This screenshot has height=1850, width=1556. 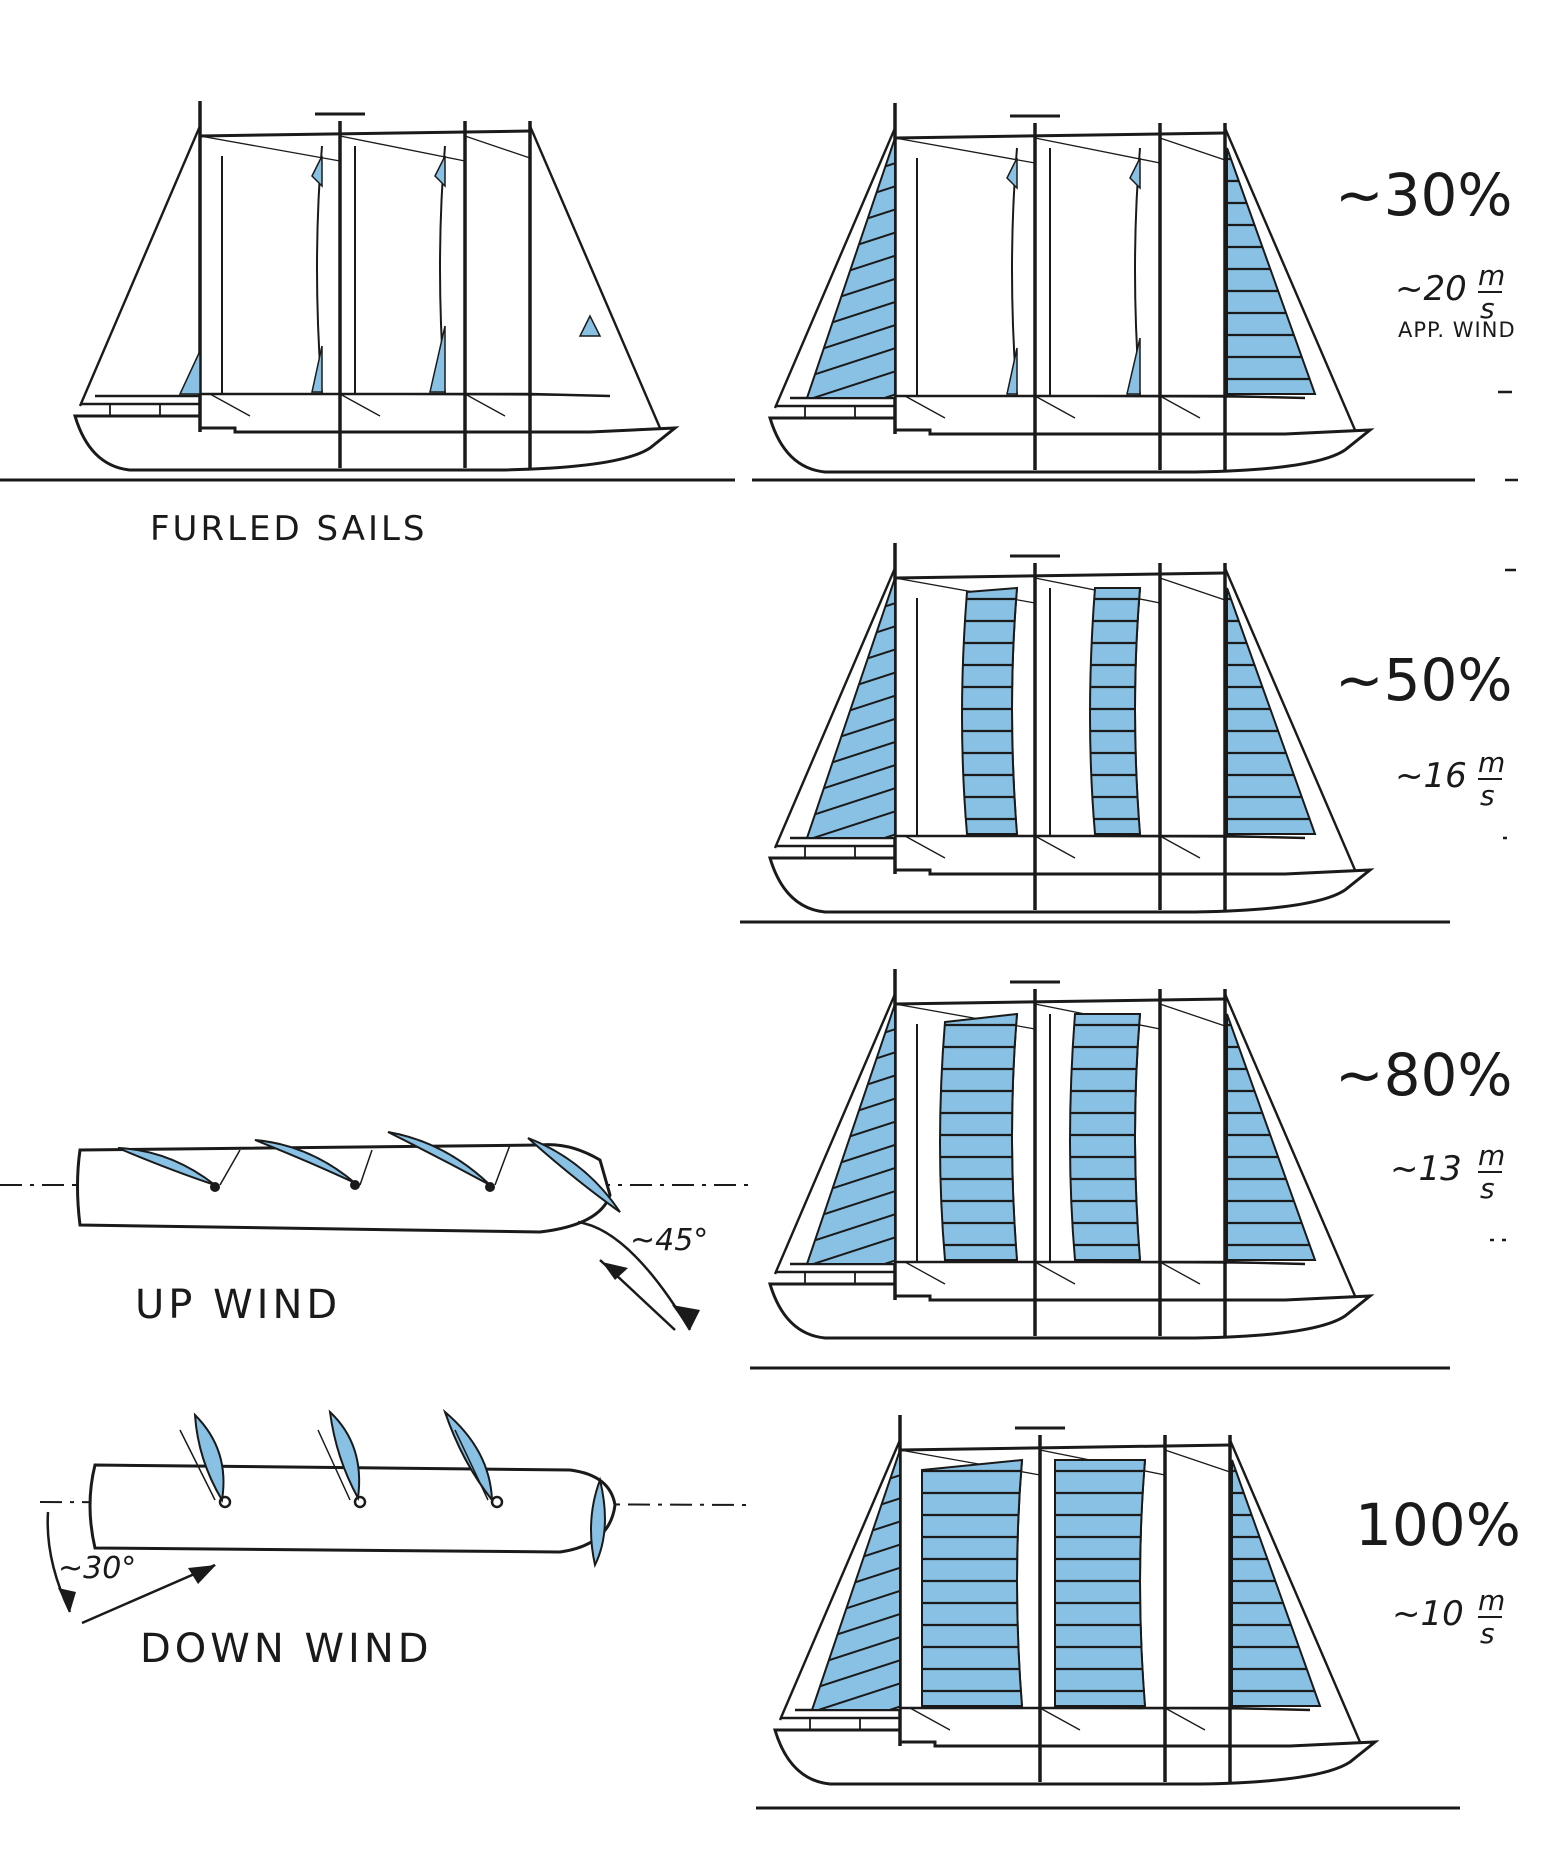 I want to click on downwind-caption: DOWN WIND, so click(x=286, y=1649).